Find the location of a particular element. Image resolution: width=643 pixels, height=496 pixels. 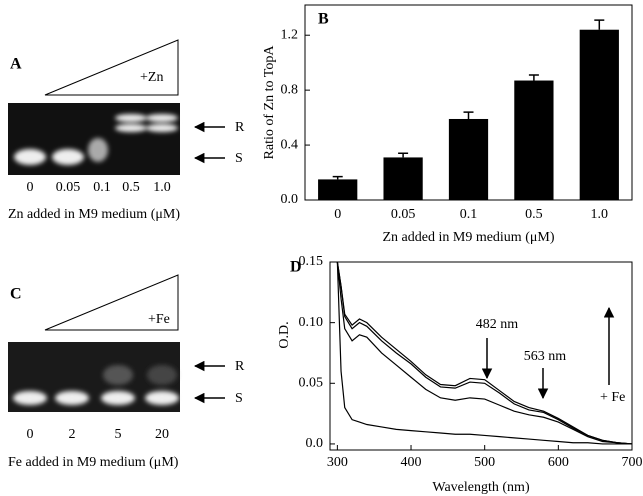

lane-label: 20 is located at coordinates (162, 434).